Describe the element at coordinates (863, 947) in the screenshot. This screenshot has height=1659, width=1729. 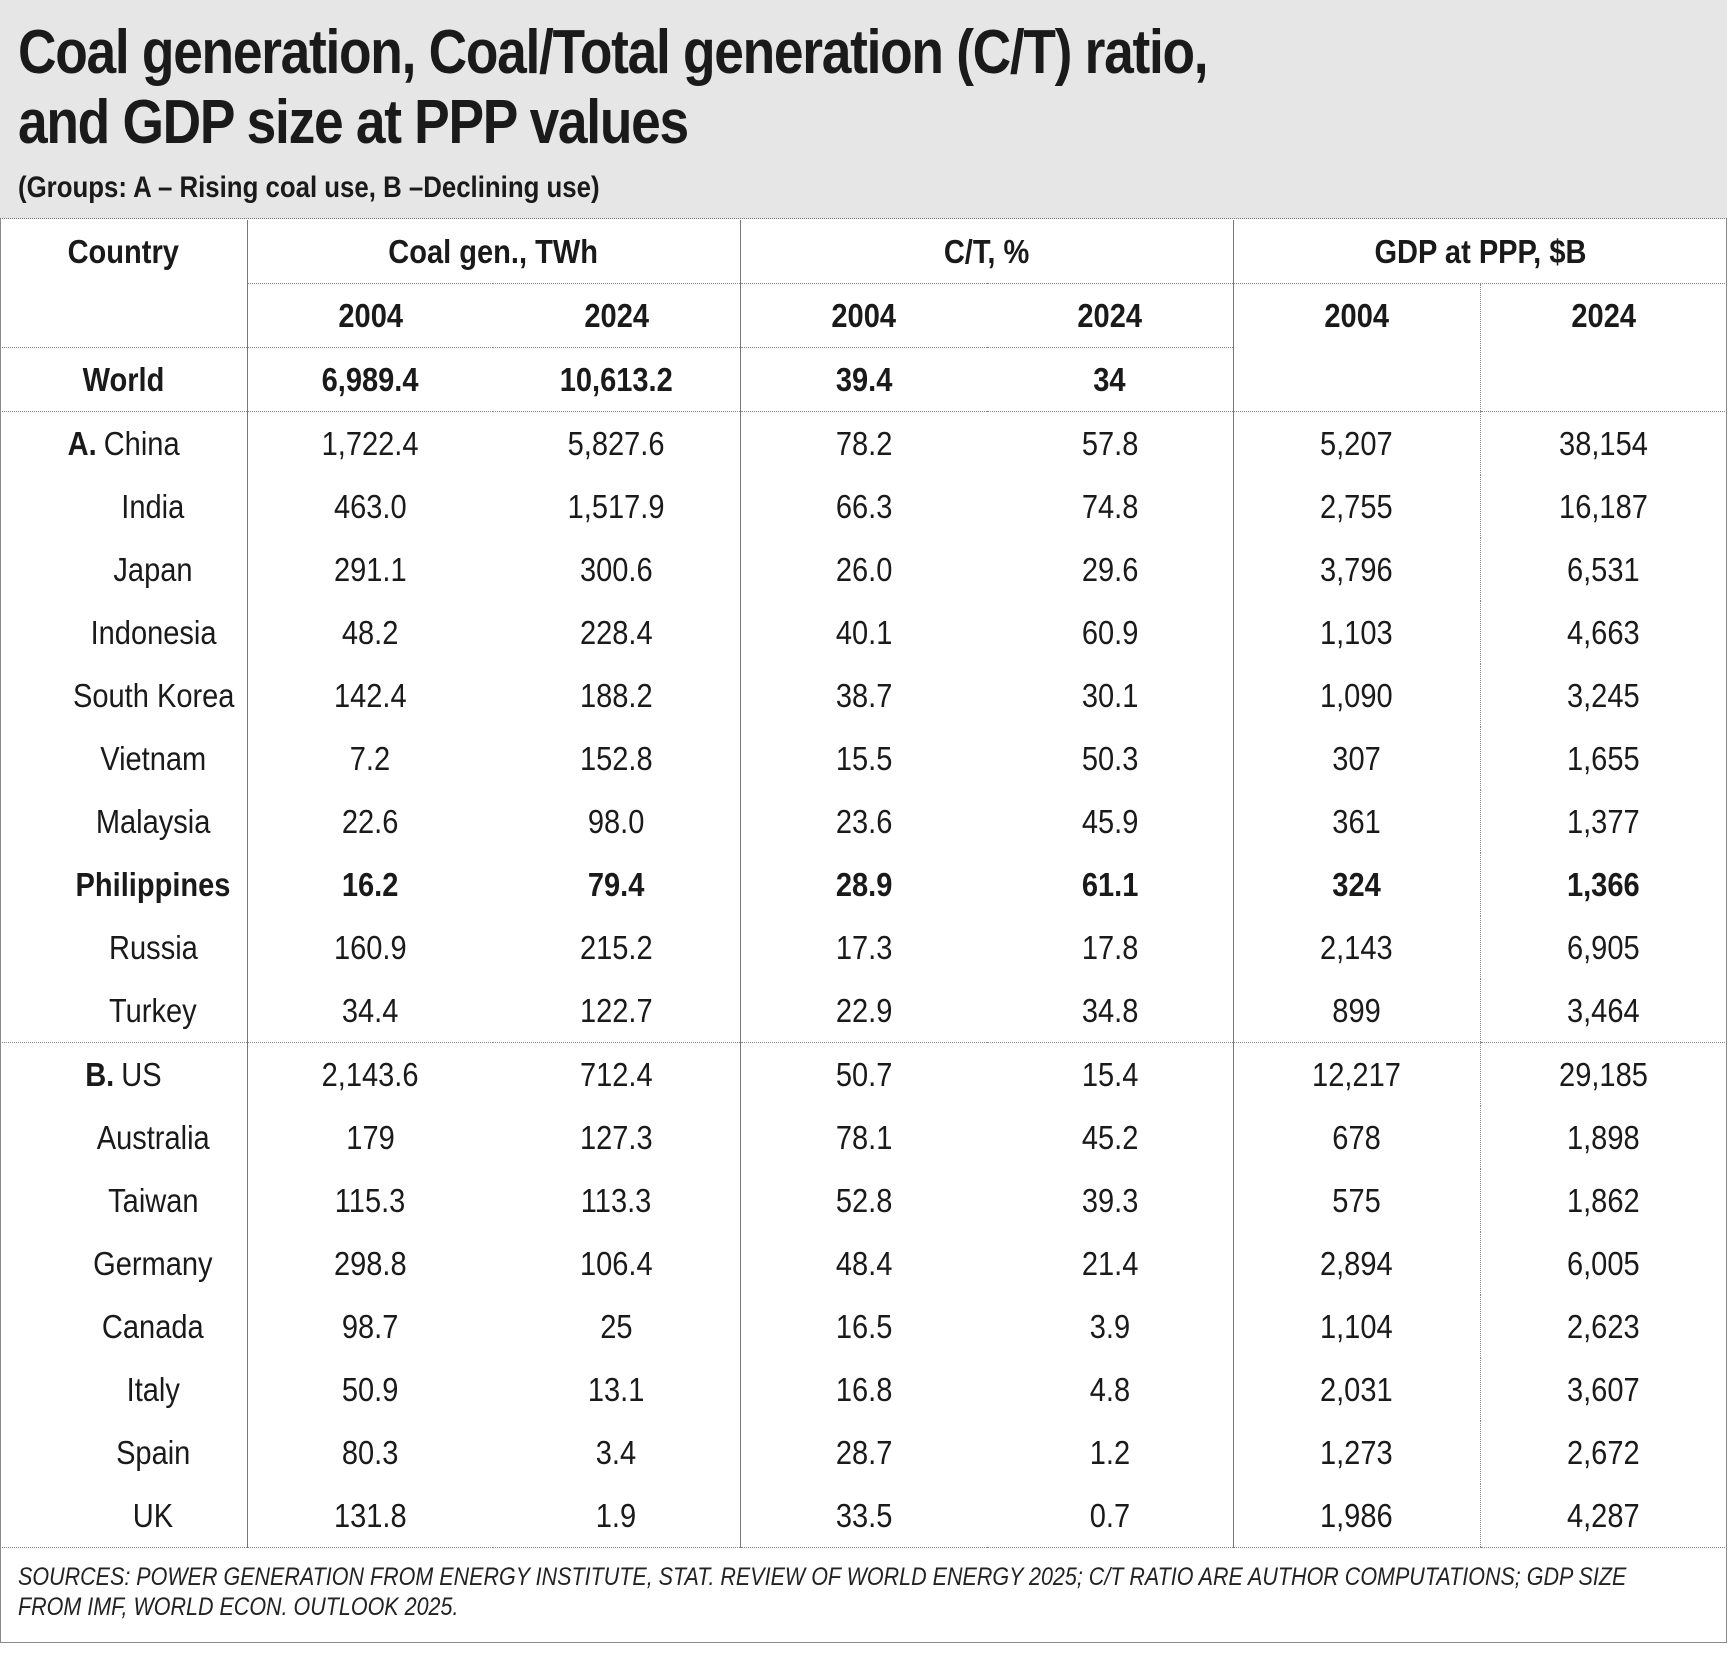
I see `table-cell: 17.3` at that location.